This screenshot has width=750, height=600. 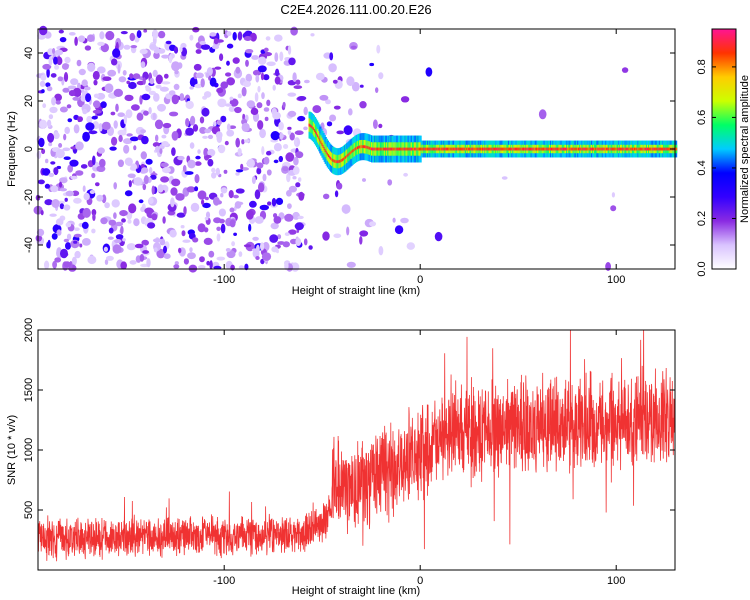 I want to click on x-tick-label: 0, so click(x=420, y=280).